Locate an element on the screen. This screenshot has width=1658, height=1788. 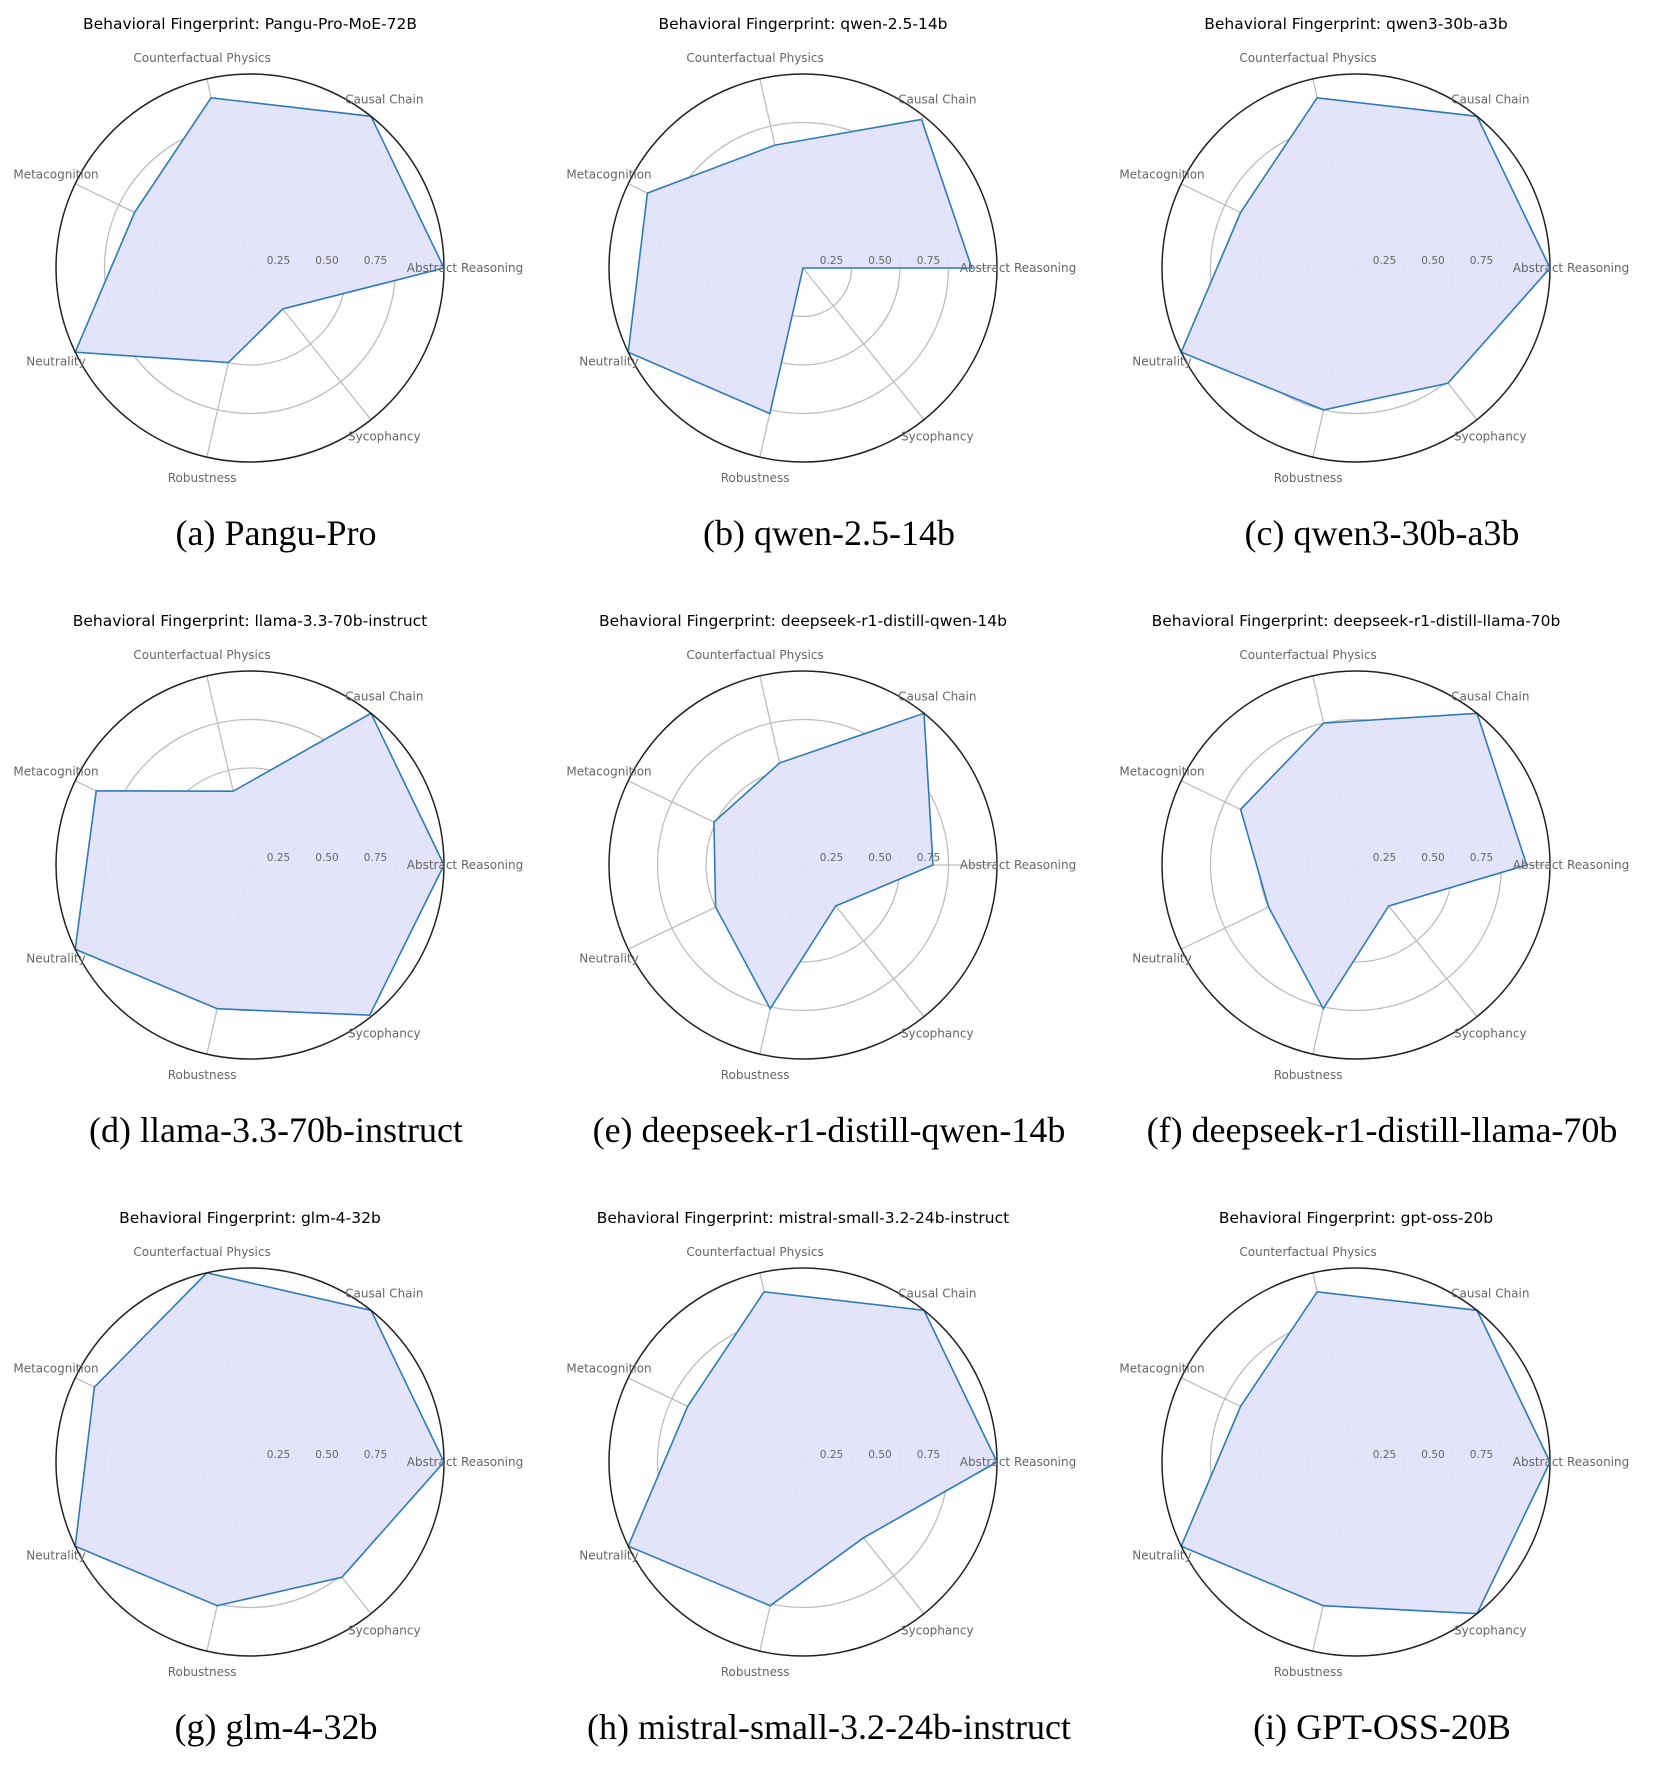
chart-title: Behavioral Fingerprint: glm-4-32b is located at coordinates (250, 1218).